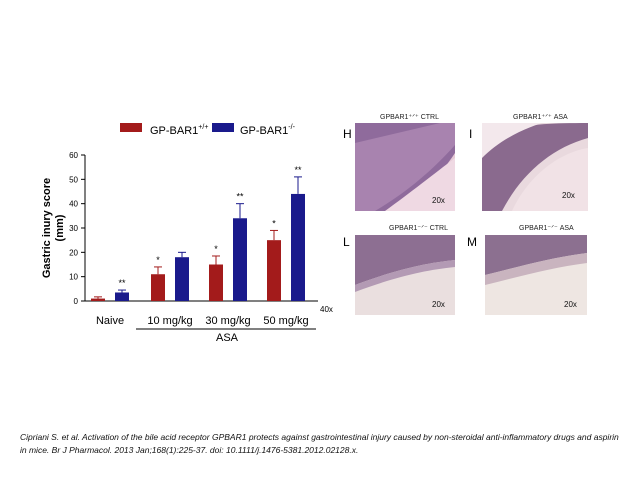 The width and height of the screenshot is (638, 479). Describe the element at coordinates (405, 275) in the screenshot. I see `micrograph-L` at that location.